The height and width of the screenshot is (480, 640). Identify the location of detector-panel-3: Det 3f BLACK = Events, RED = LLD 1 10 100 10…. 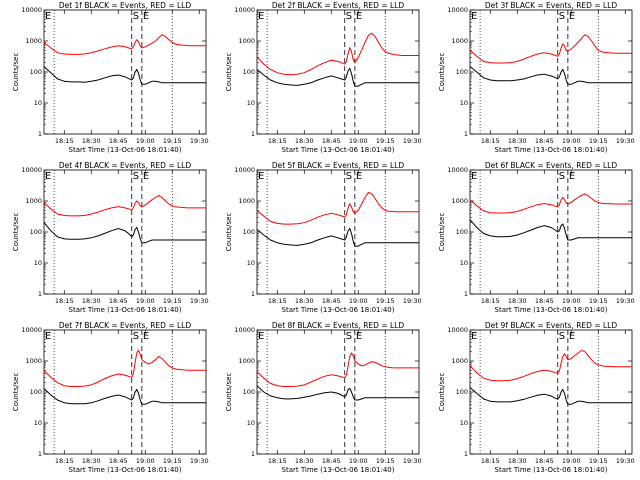
(532, 80).